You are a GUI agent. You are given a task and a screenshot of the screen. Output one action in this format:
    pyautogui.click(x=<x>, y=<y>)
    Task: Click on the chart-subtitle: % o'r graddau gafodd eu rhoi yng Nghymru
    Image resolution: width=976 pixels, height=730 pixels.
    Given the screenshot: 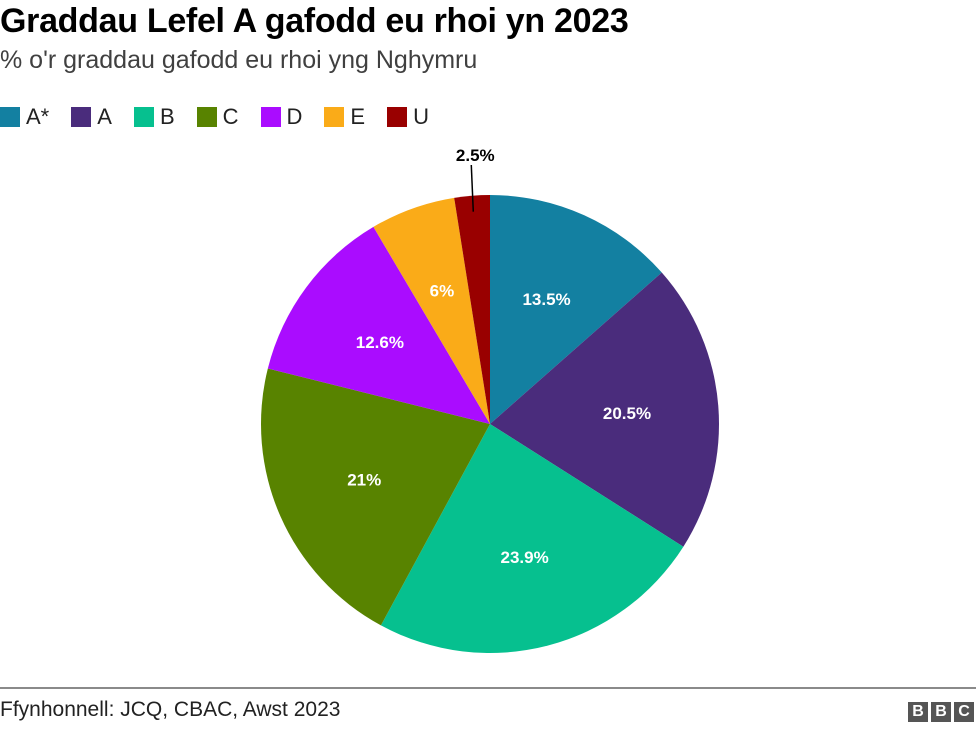 What is the action you would take?
    pyautogui.click(x=239, y=60)
    